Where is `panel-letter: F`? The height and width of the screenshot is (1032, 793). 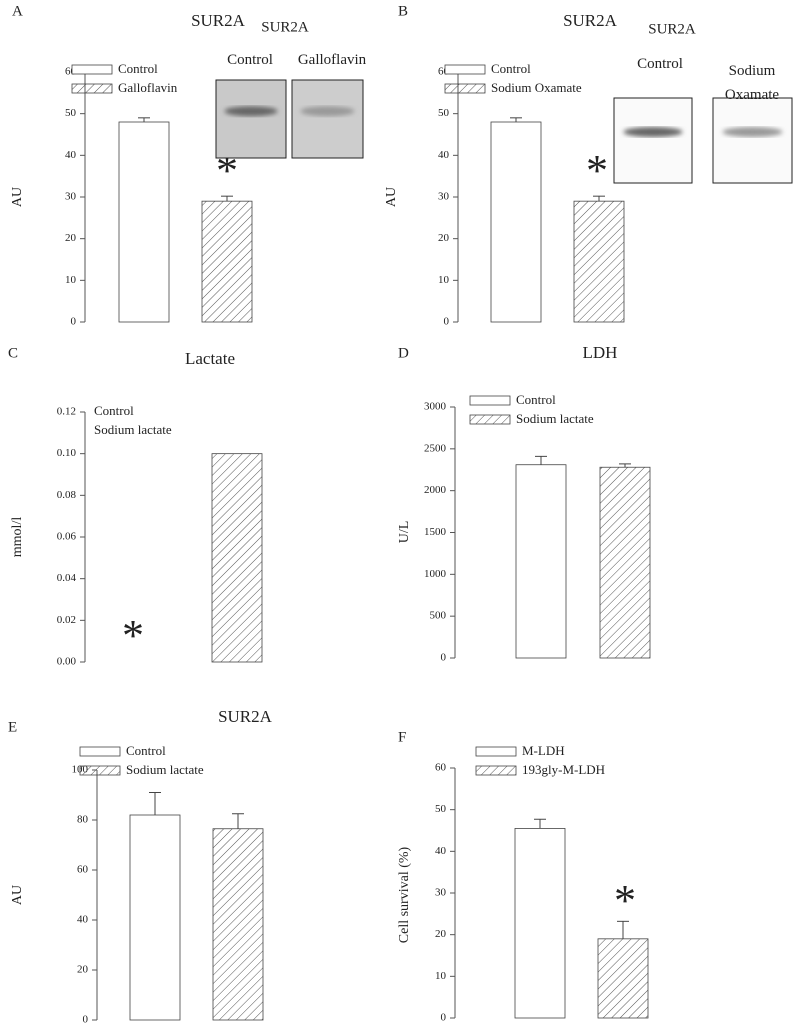 panel-letter: F is located at coordinates (402, 737).